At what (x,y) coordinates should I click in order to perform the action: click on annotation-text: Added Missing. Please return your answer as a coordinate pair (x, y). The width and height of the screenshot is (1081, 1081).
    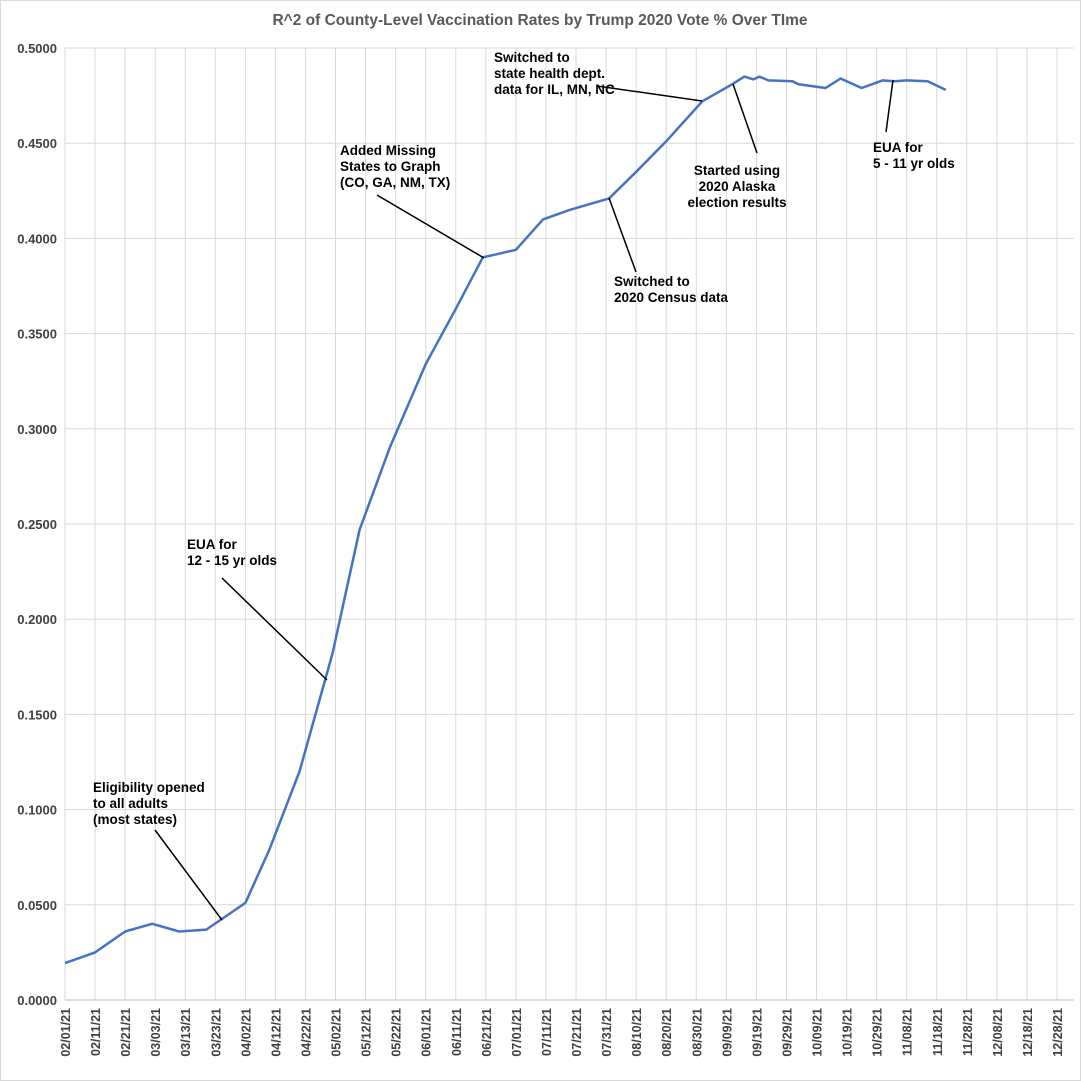
    Looking at the image, I should click on (388, 150).